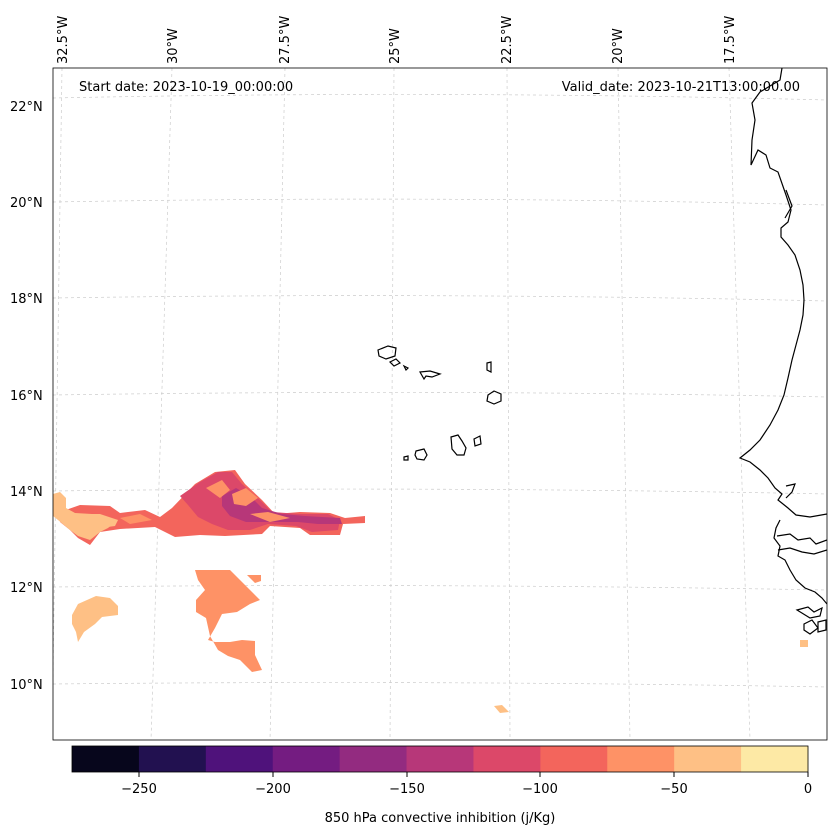 The height and width of the screenshot is (836, 837). I want to click on lat-label: 22°N, so click(26, 107).